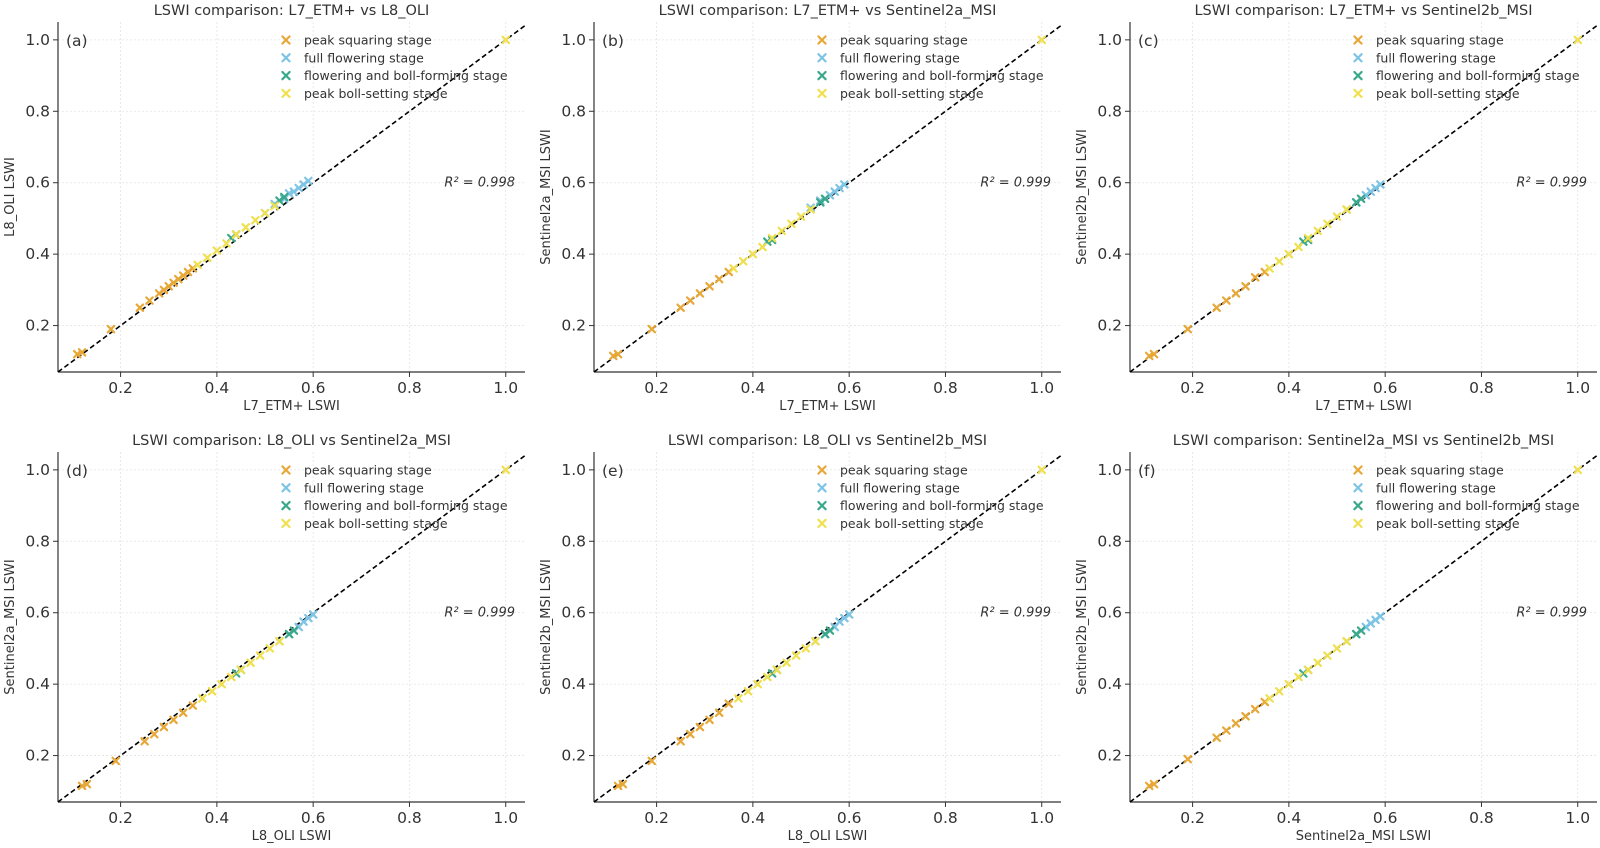  What do you see at coordinates (1332, 220) in the screenshot?
I see `series-3-points` at bounding box center [1332, 220].